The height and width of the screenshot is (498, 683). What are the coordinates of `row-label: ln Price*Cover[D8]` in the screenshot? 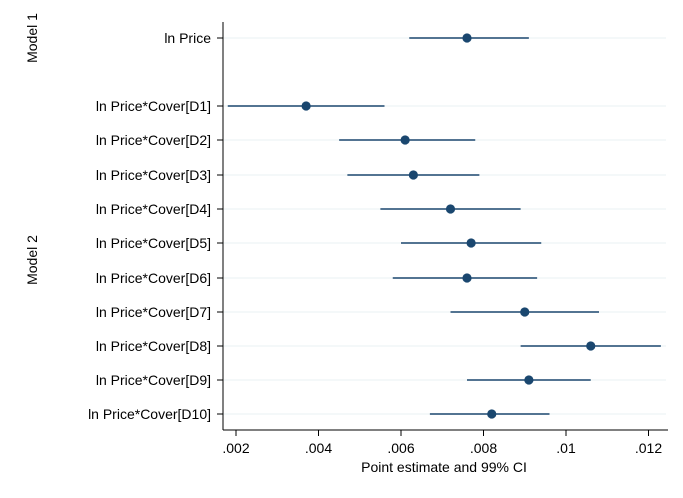 It's located at (153, 346).